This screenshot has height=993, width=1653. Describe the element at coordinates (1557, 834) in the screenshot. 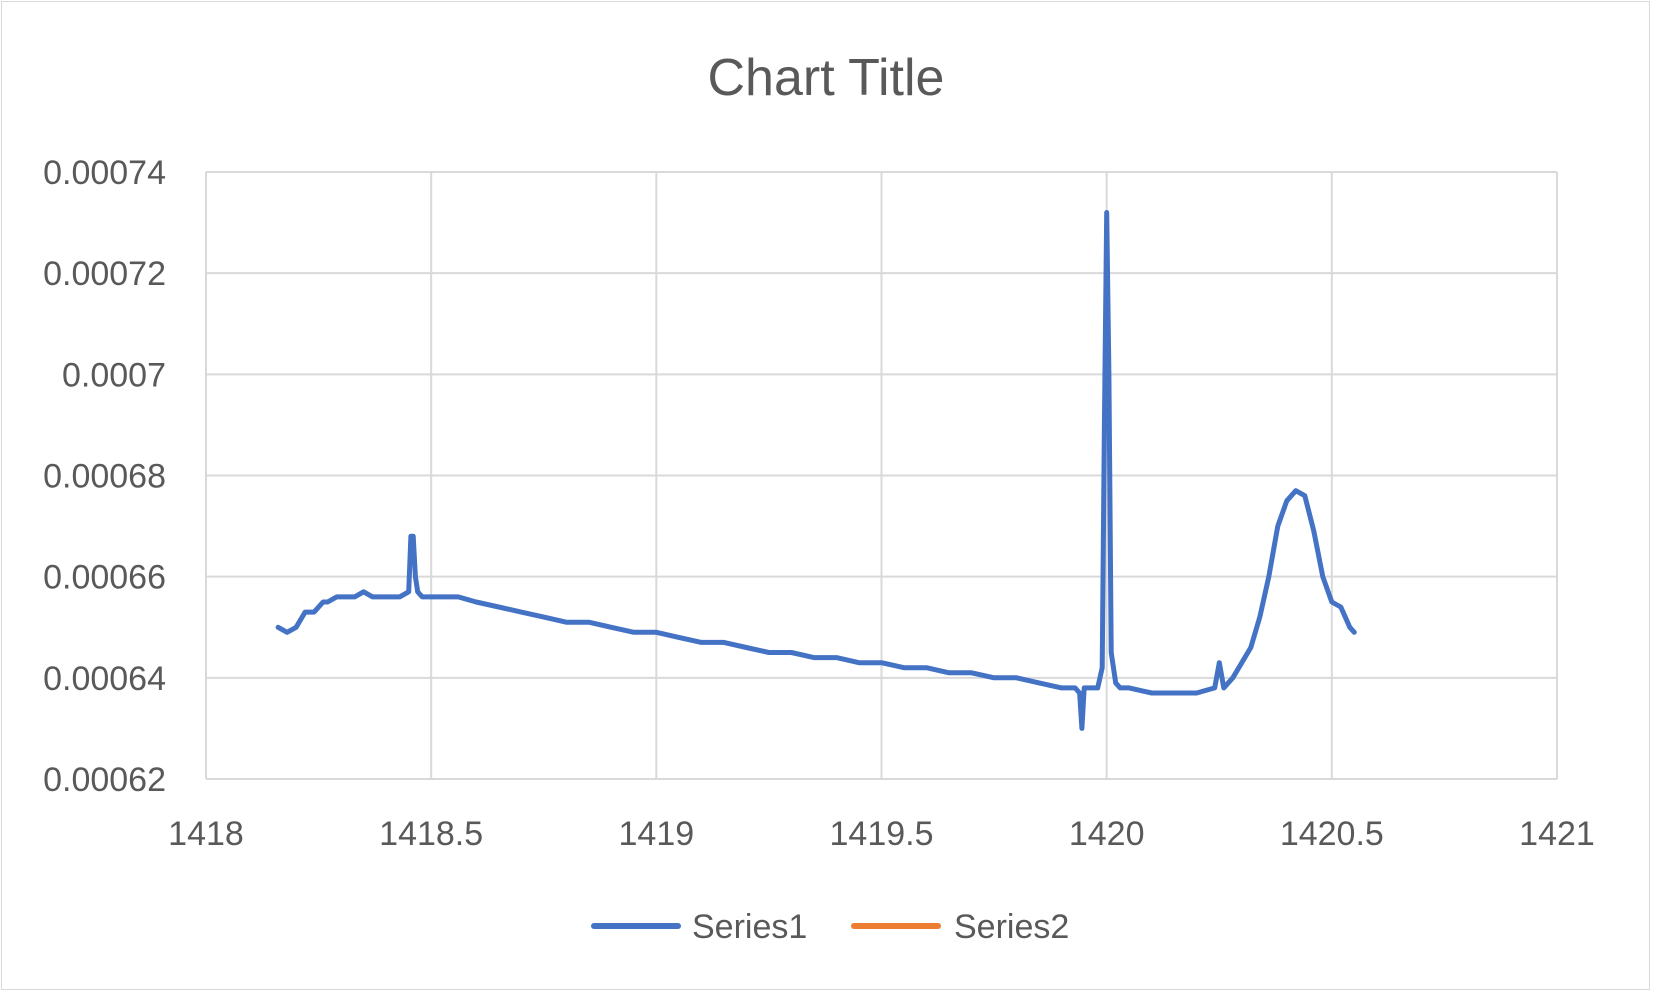

I see `x-tick-label: 1421` at that location.